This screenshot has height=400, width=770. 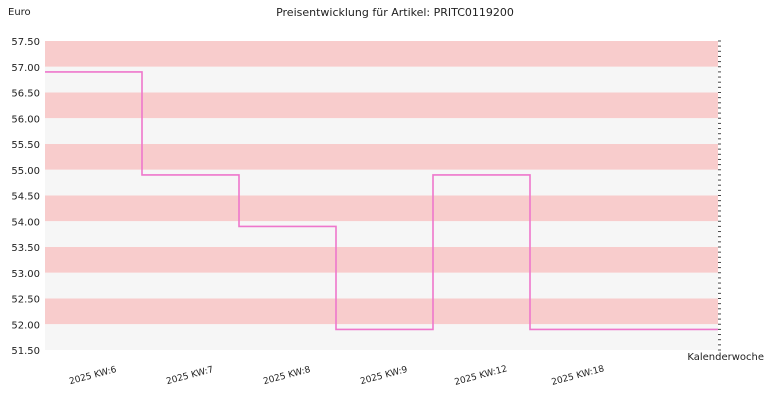 I want to click on x-tick-label: 2025 KW:7, so click(x=189, y=376).